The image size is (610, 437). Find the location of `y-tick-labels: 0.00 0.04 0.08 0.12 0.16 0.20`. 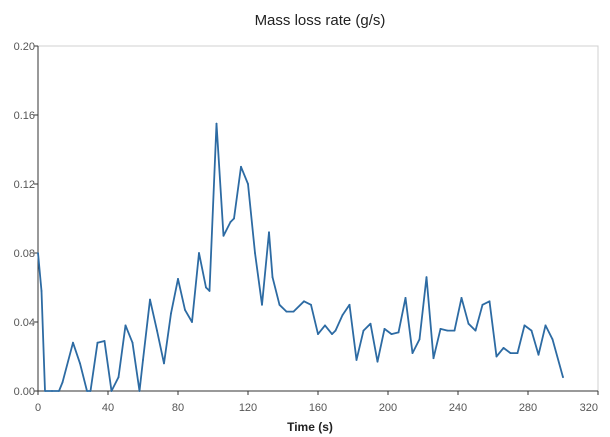

y-tick-labels: 0.00 0.04 0.08 0.12 0.16 0.20 is located at coordinates (26, 219).